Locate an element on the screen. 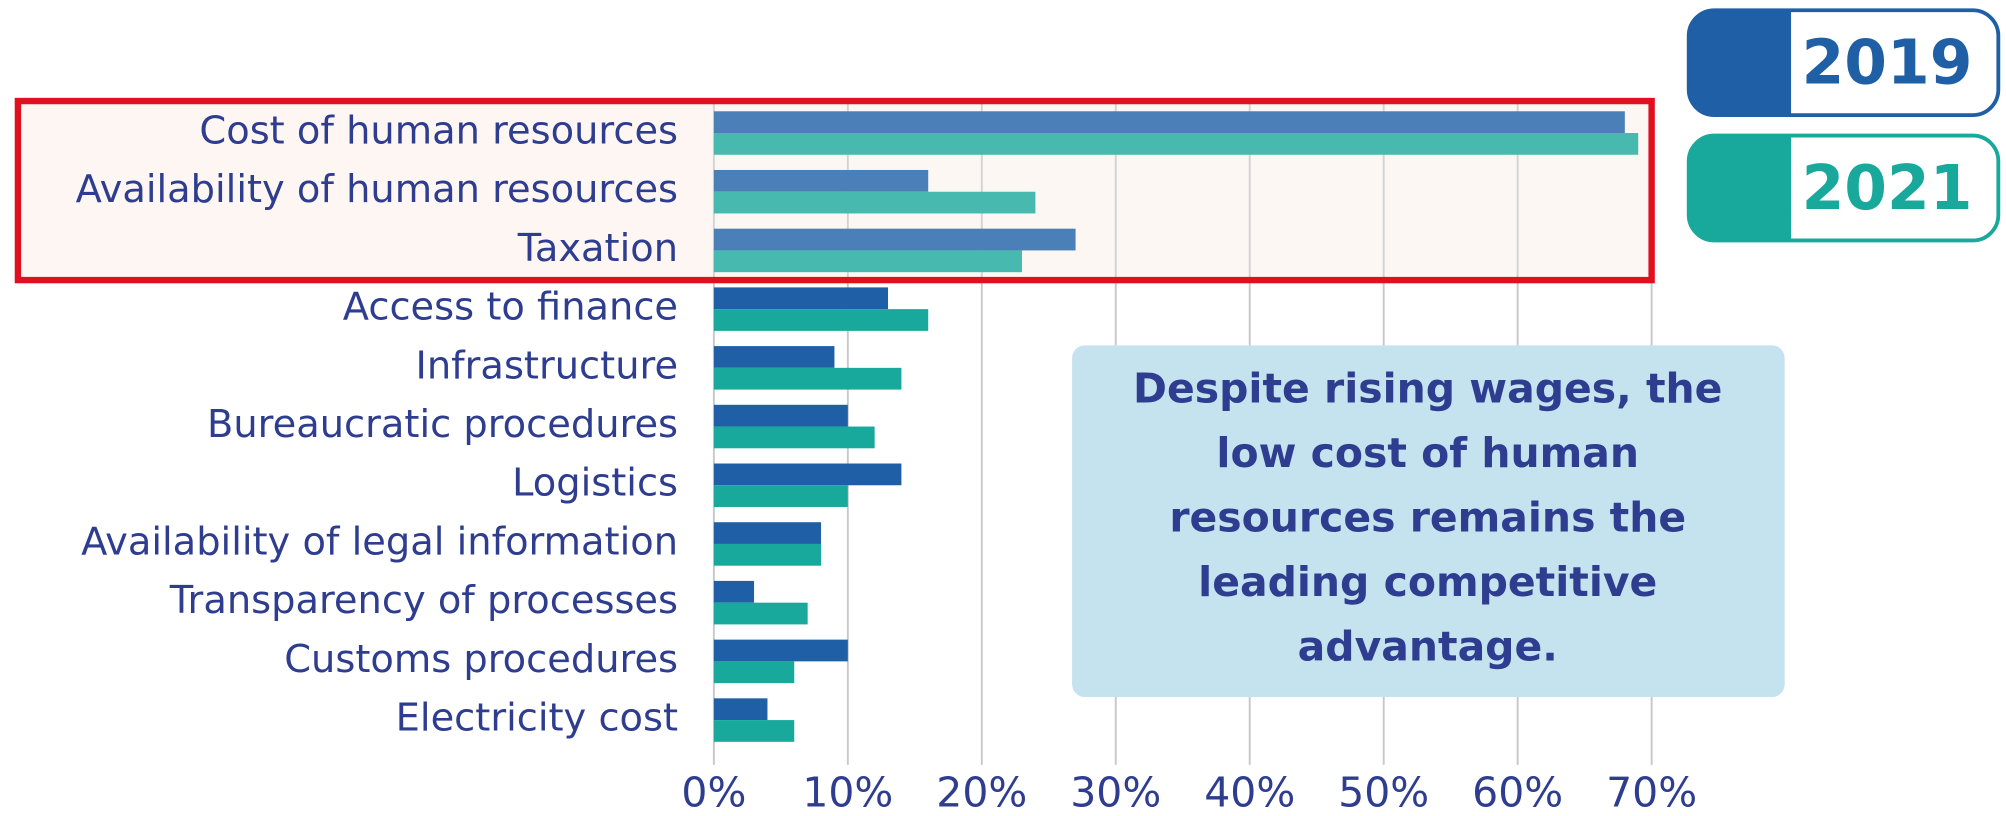 Image resolution: width=2006 pixels, height=816 pixels. x-tick-label: 10% is located at coordinates (847, 792).